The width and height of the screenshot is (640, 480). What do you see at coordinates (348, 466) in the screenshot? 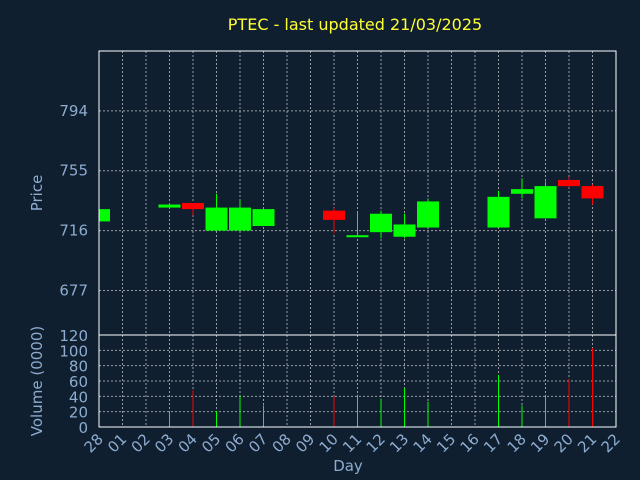
I see `x-axis-label: Day` at bounding box center [348, 466].